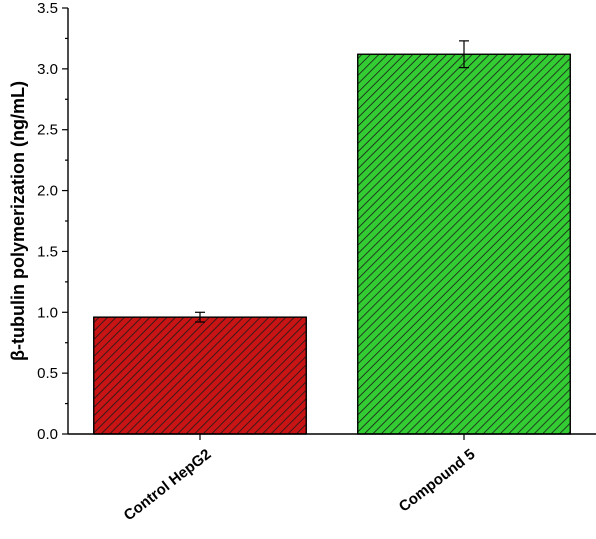 This screenshot has width=596, height=539. What do you see at coordinates (47, 312) in the screenshot?
I see `y-tick-label: 1.0` at bounding box center [47, 312].